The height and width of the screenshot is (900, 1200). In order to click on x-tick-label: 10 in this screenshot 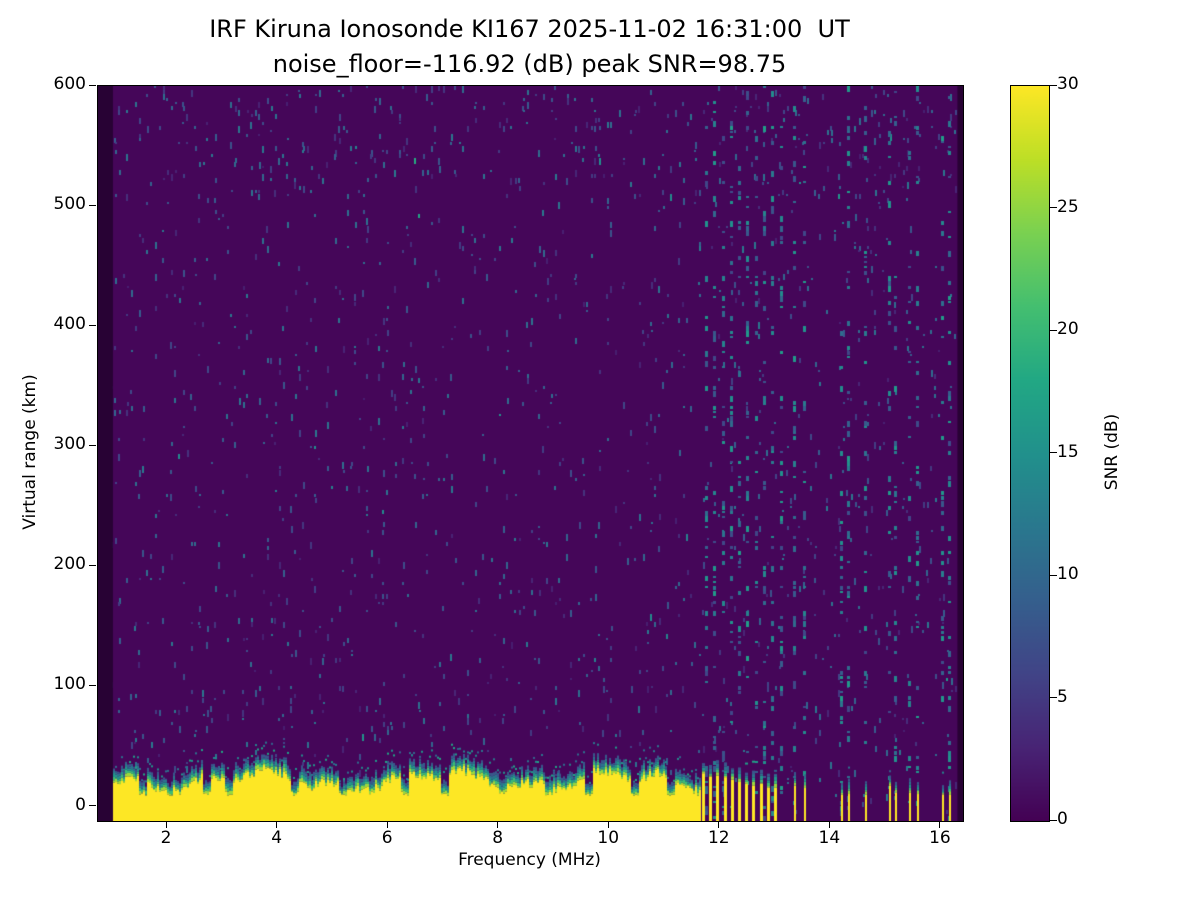, I will do `click(608, 838)`.